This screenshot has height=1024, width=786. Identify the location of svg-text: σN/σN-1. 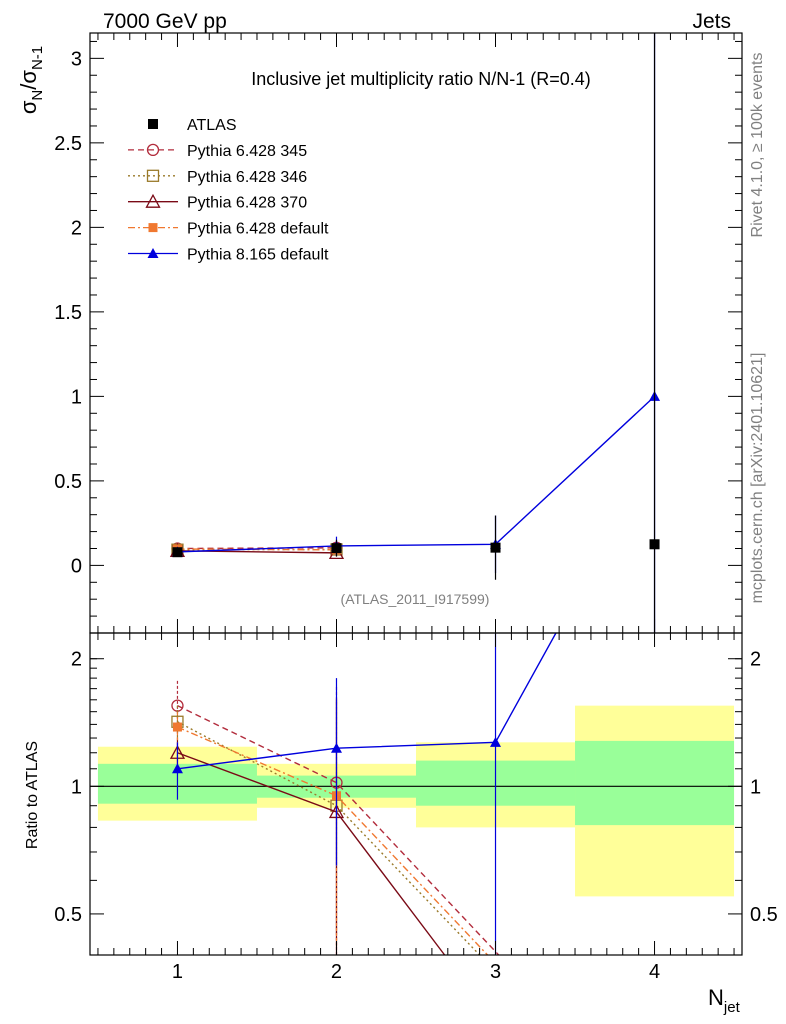
(31, 80).